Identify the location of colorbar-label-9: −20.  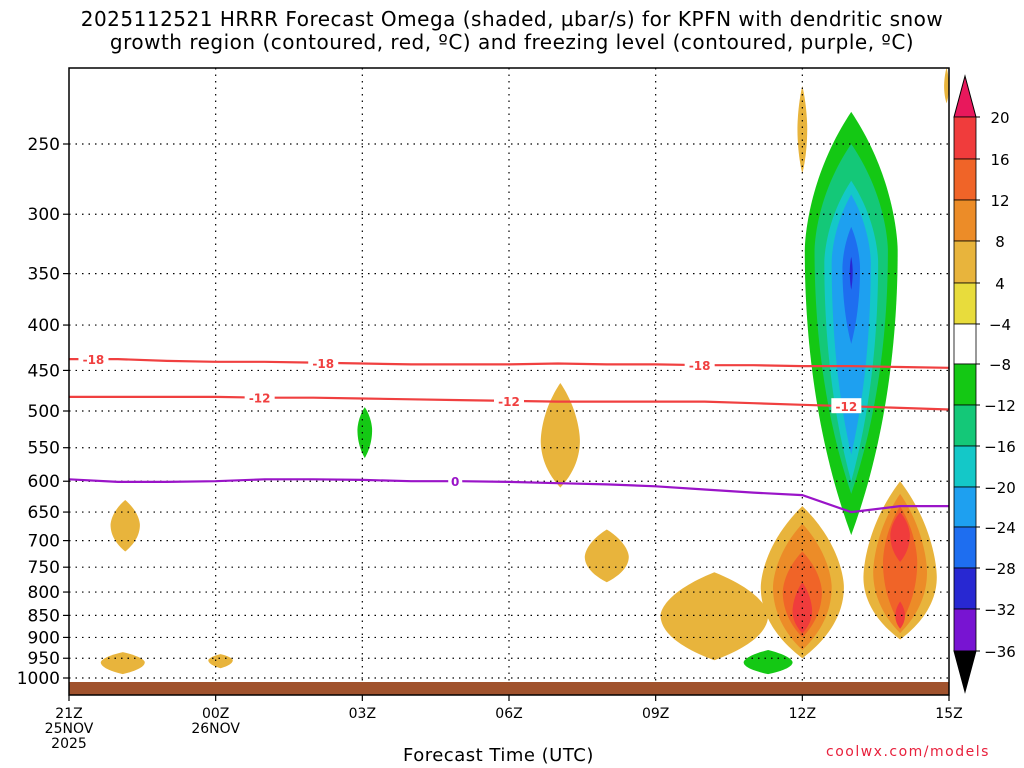
(1000, 488).